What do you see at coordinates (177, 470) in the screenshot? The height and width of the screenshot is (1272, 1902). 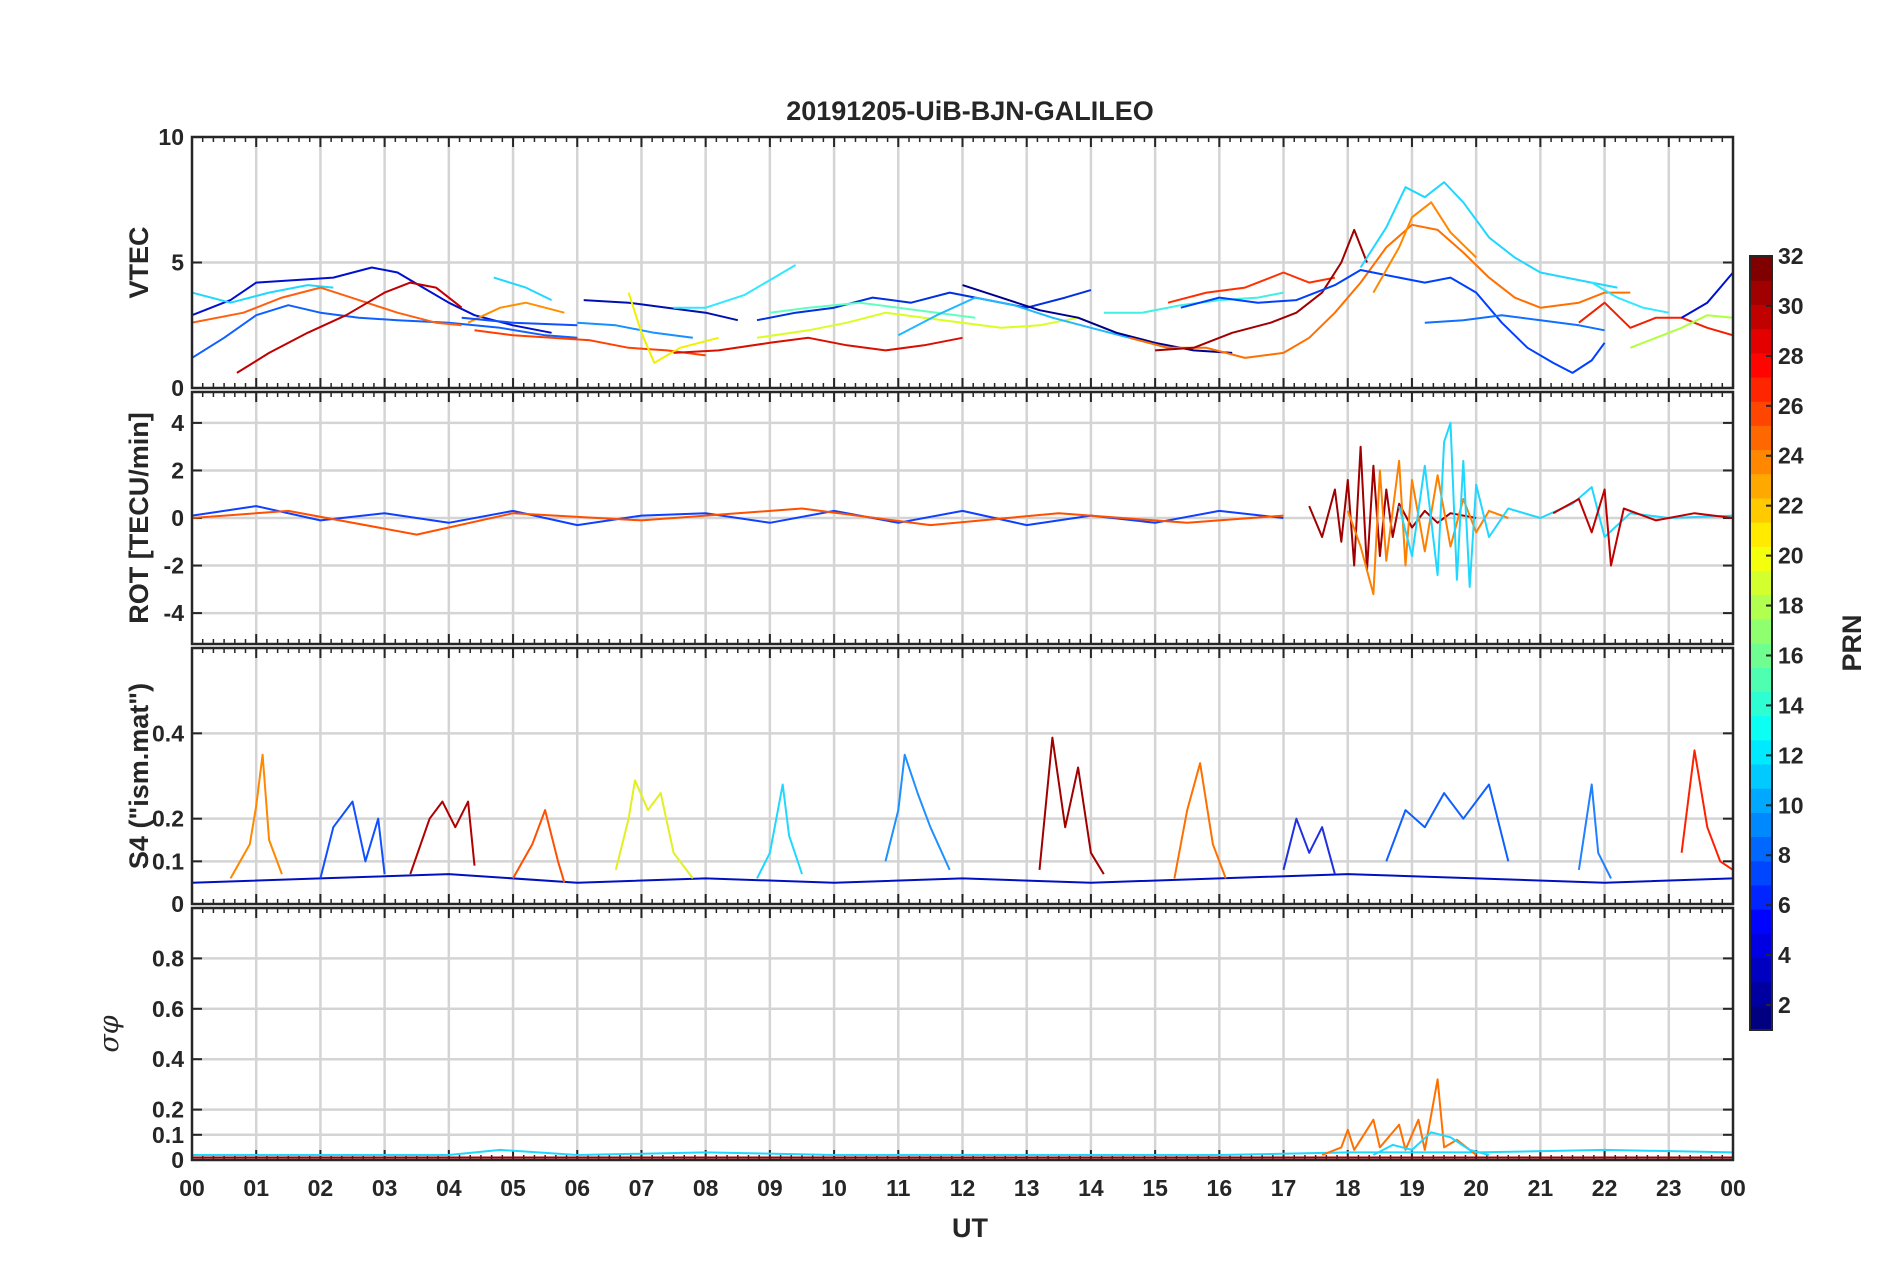 I see `y-tick-label: 2` at bounding box center [177, 470].